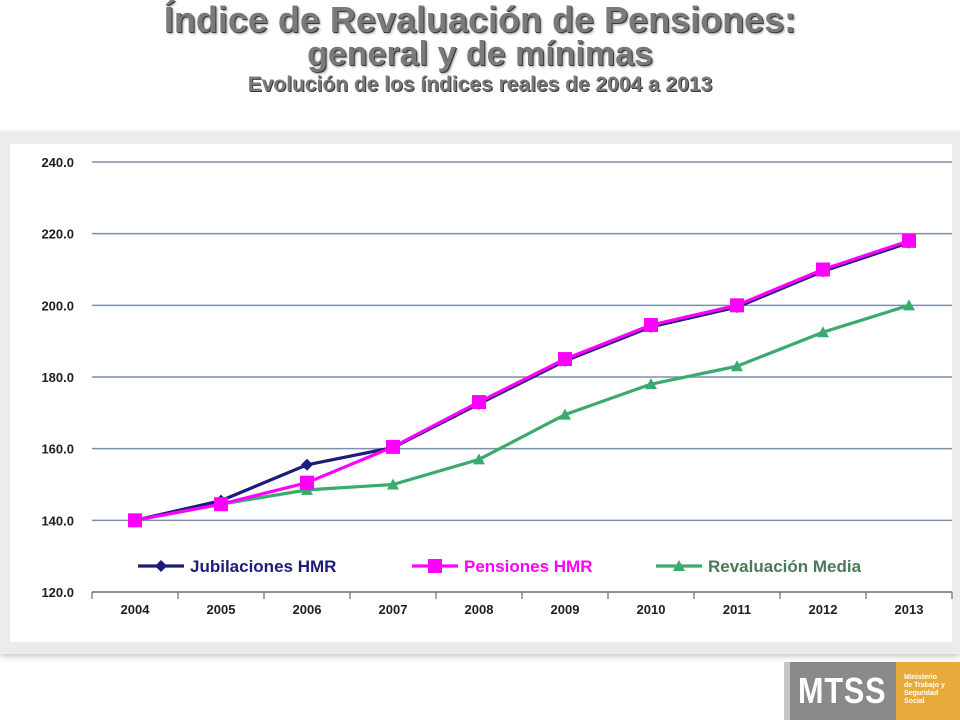  I want to click on y-tick-label: 180.0, so click(57, 377).